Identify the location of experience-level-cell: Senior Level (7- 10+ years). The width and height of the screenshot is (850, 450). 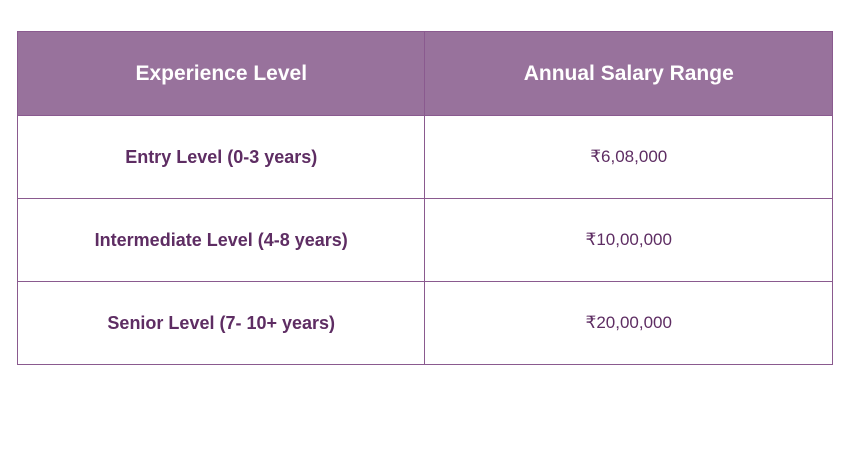
(221, 323).